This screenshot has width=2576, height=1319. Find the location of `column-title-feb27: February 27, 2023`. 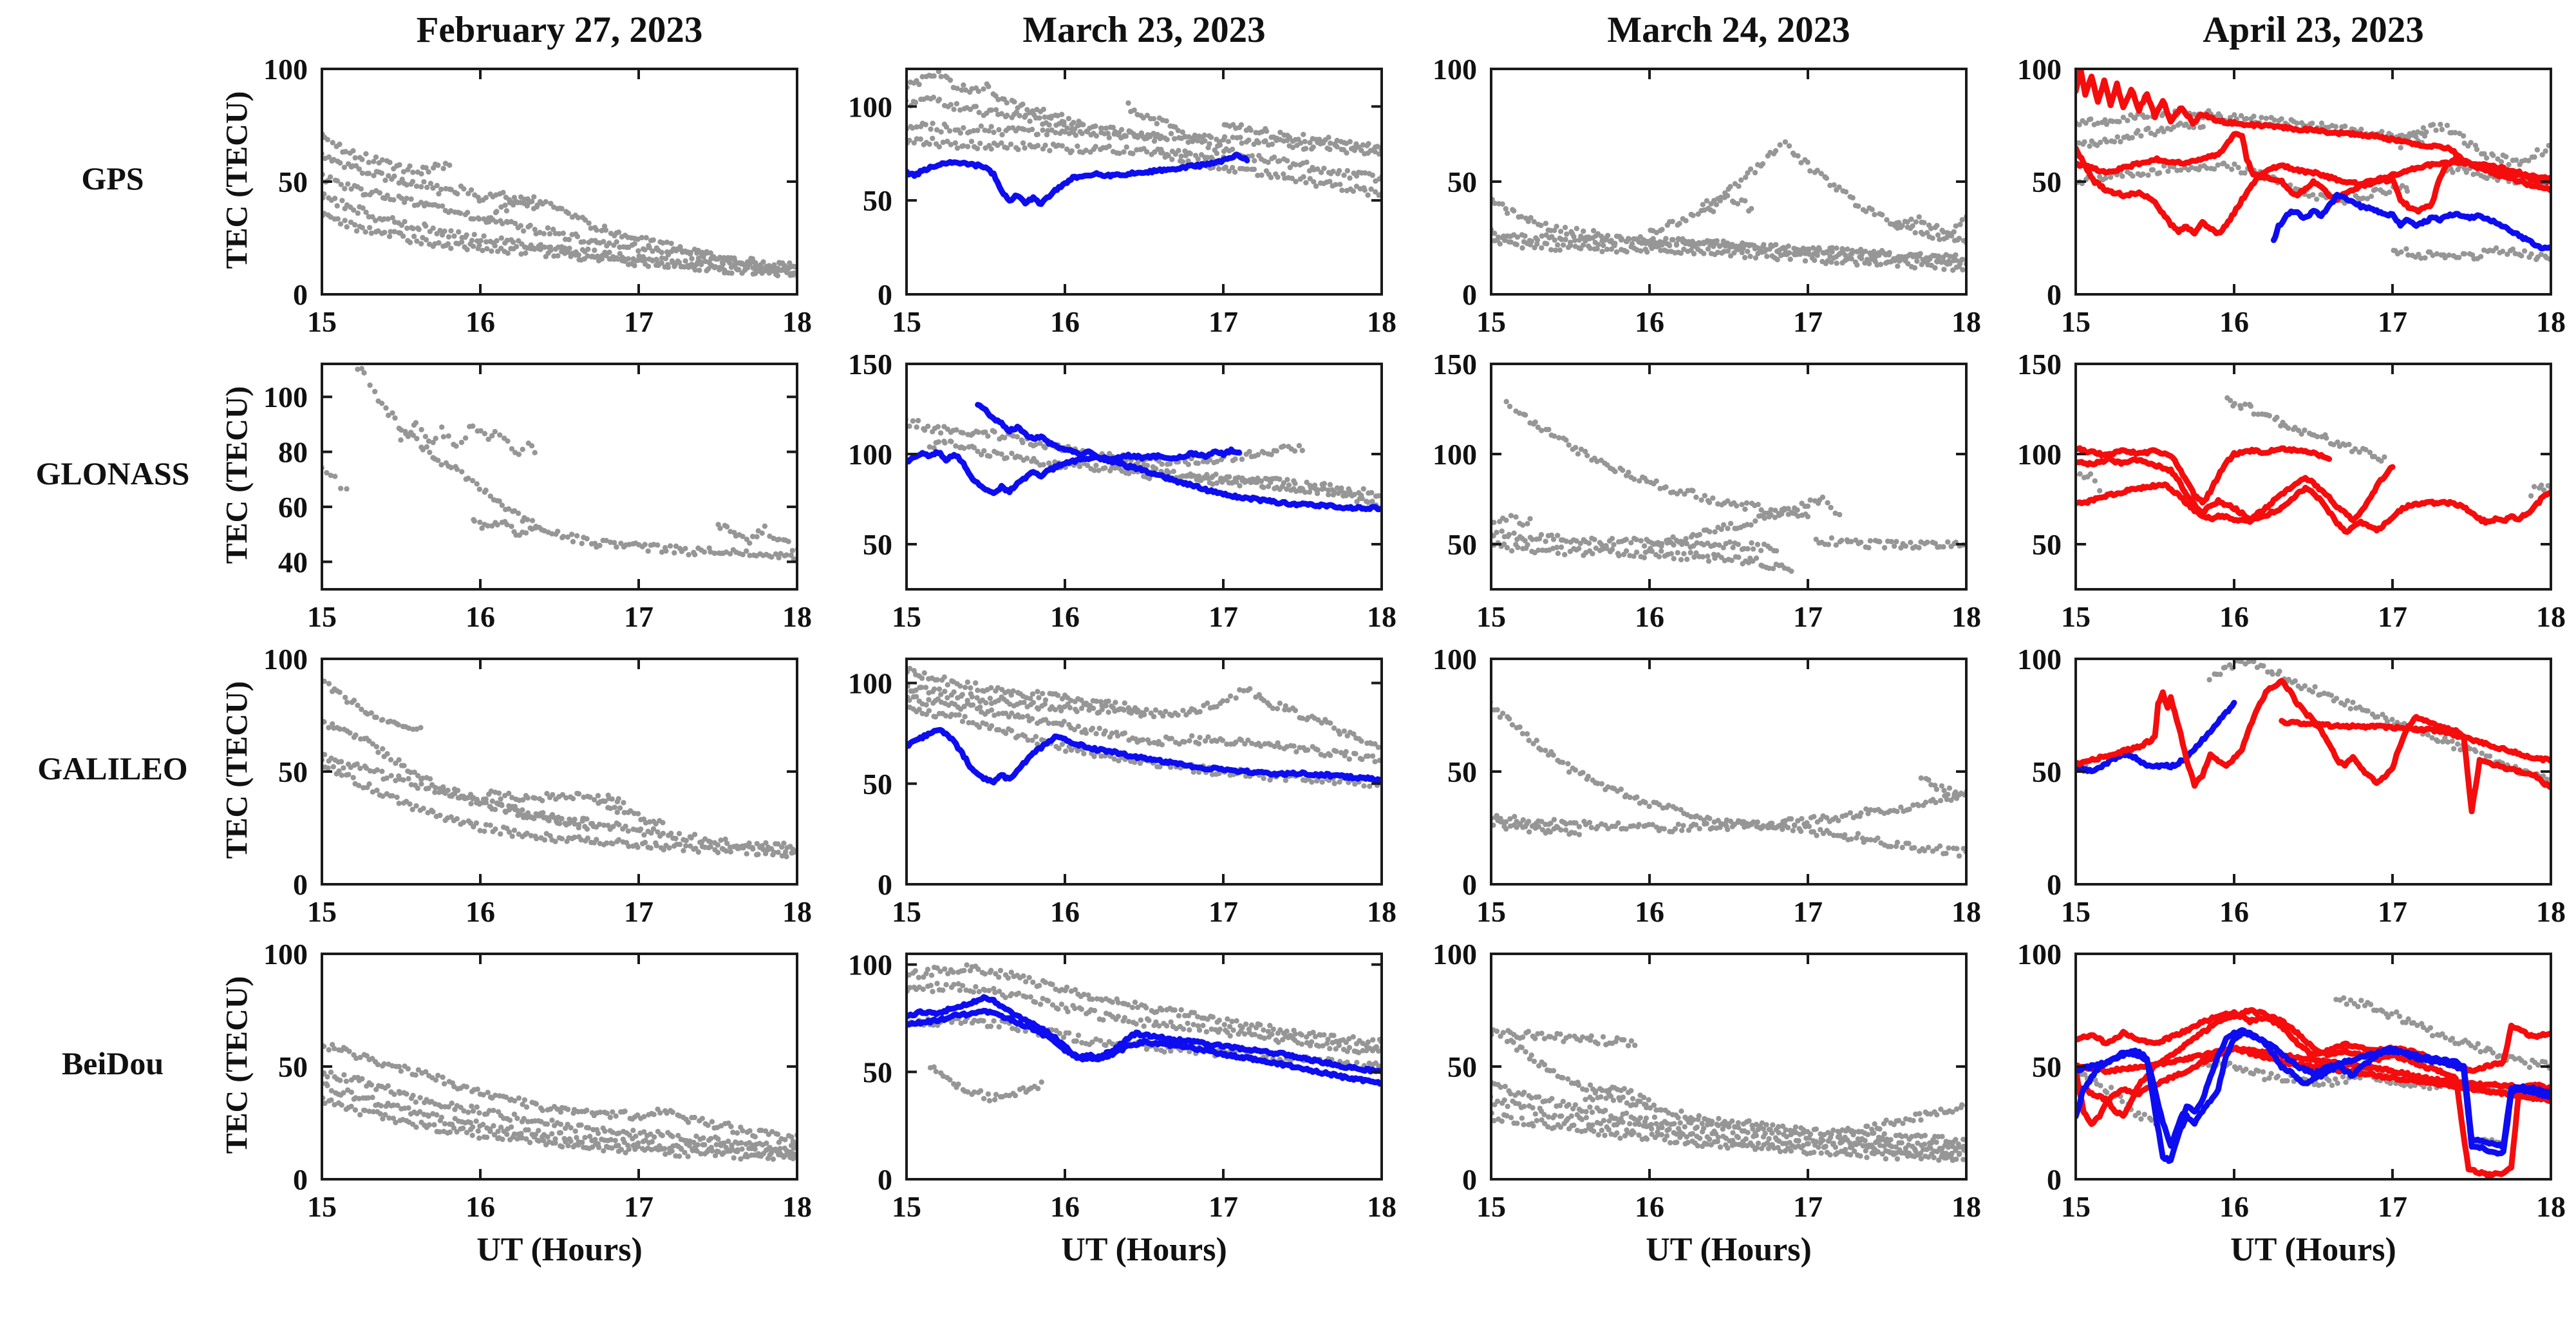

column-title-feb27: February 27, 2023 is located at coordinates (559, 30).